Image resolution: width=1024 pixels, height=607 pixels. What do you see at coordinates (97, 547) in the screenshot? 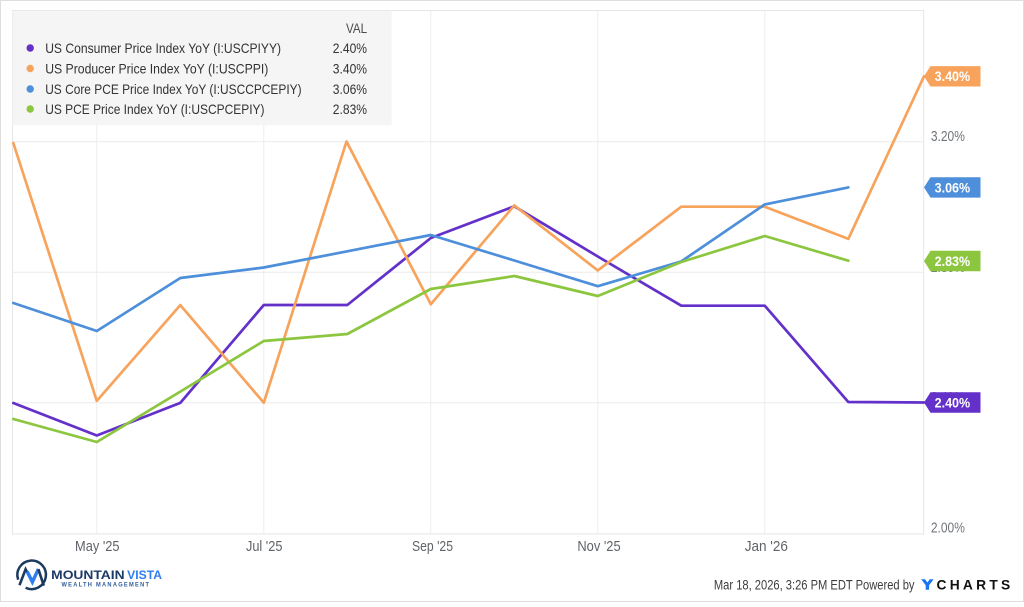
I see `svg-text: May '25` at bounding box center [97, 547].